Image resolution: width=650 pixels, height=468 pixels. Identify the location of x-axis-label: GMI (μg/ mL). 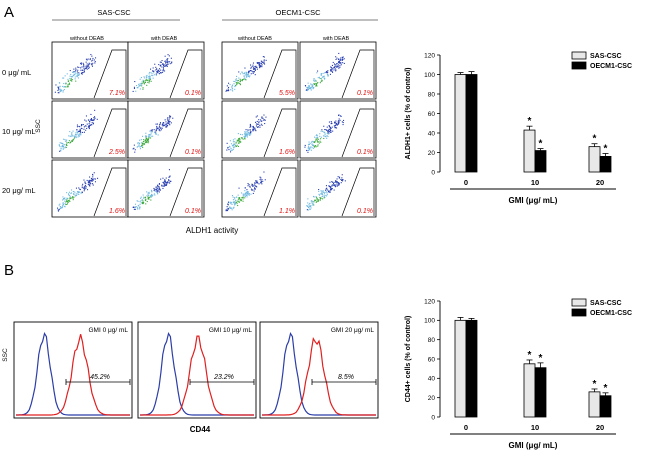
(533, 445).